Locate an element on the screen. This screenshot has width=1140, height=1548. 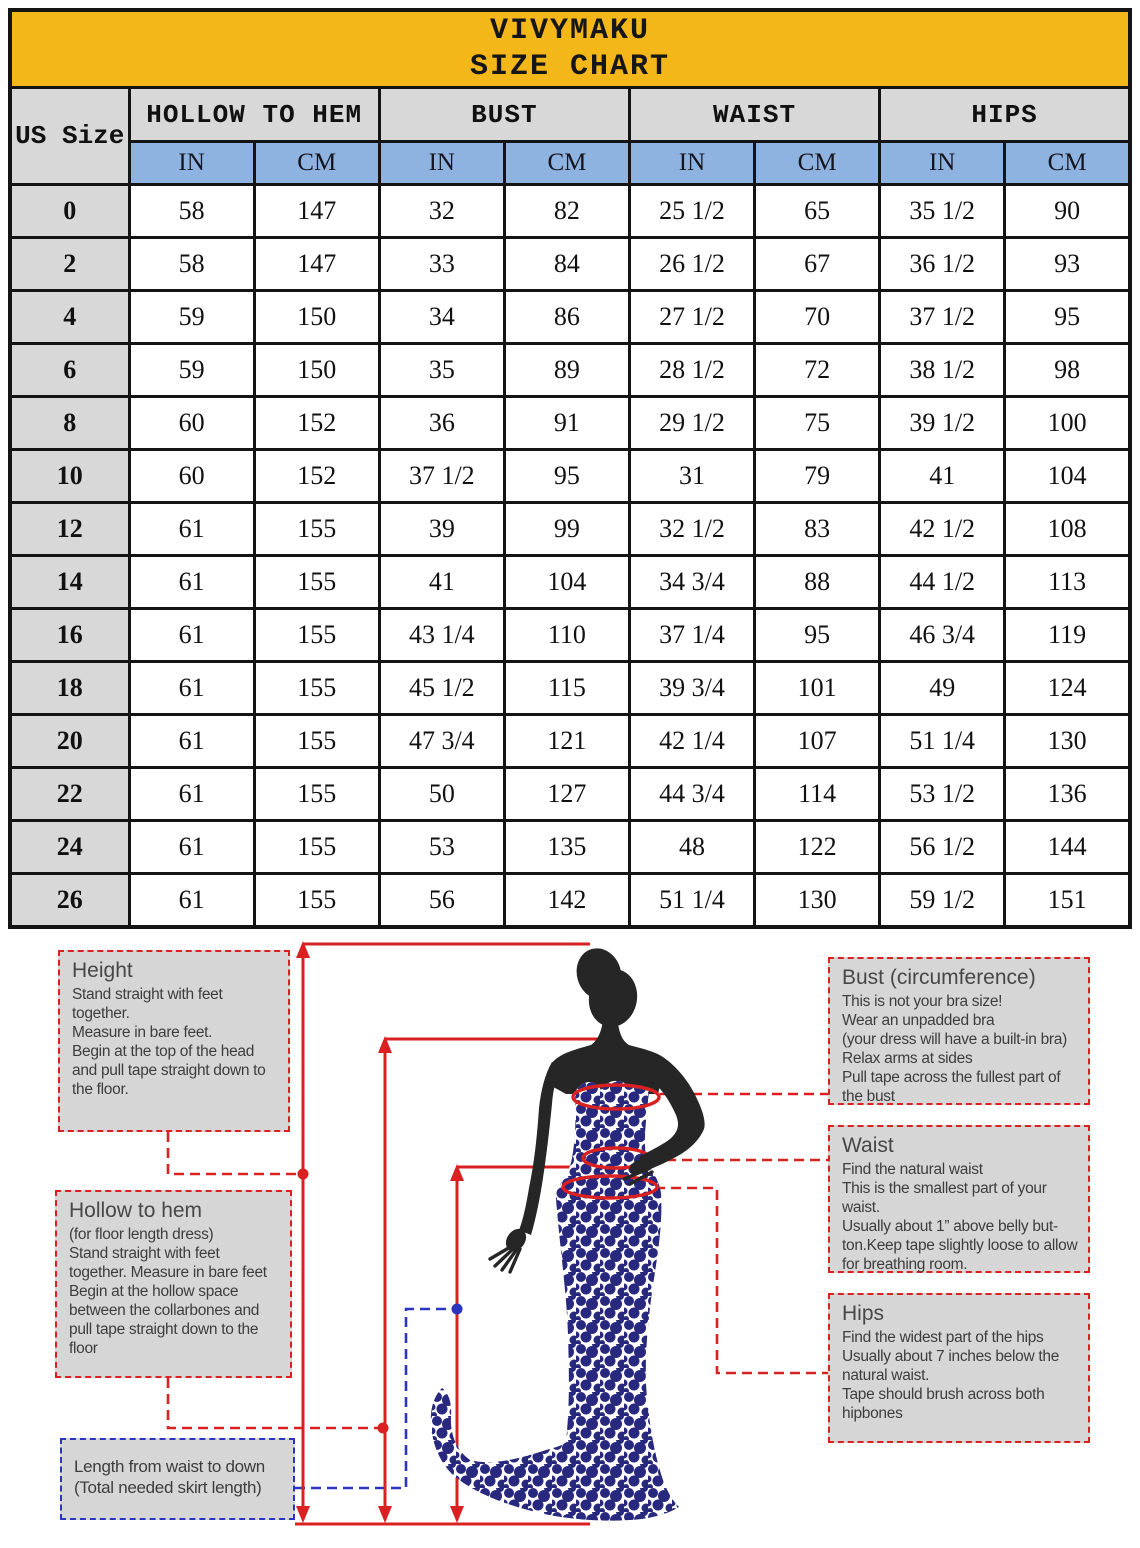
table-row: 24 61 155 53 135 48 122 56 1/2 144 is located at coordinates (570, 847).